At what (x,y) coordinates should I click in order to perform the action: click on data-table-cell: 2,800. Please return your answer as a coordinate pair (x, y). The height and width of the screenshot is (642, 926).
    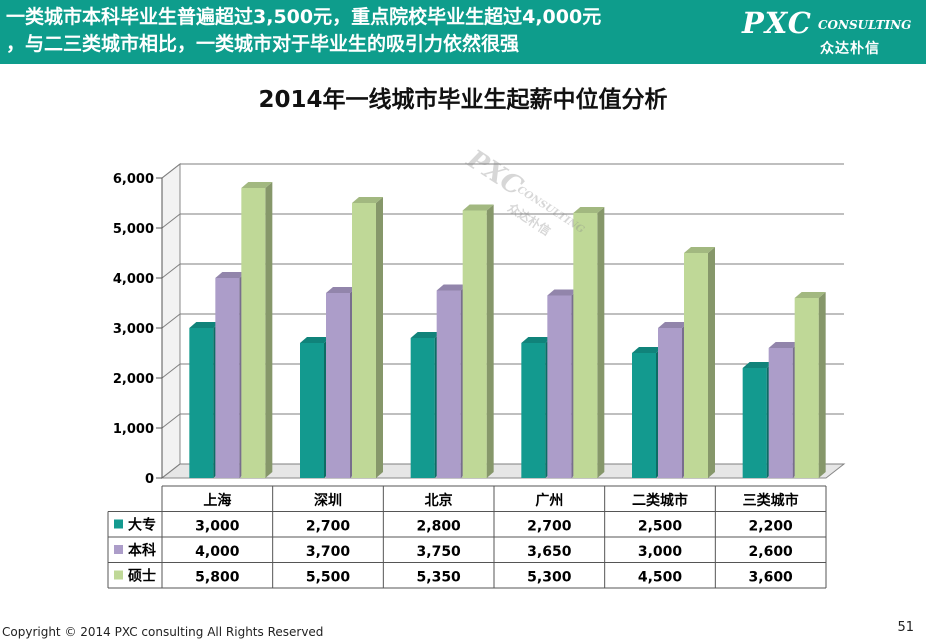
    Looking at the image, I should click on (439, 527).